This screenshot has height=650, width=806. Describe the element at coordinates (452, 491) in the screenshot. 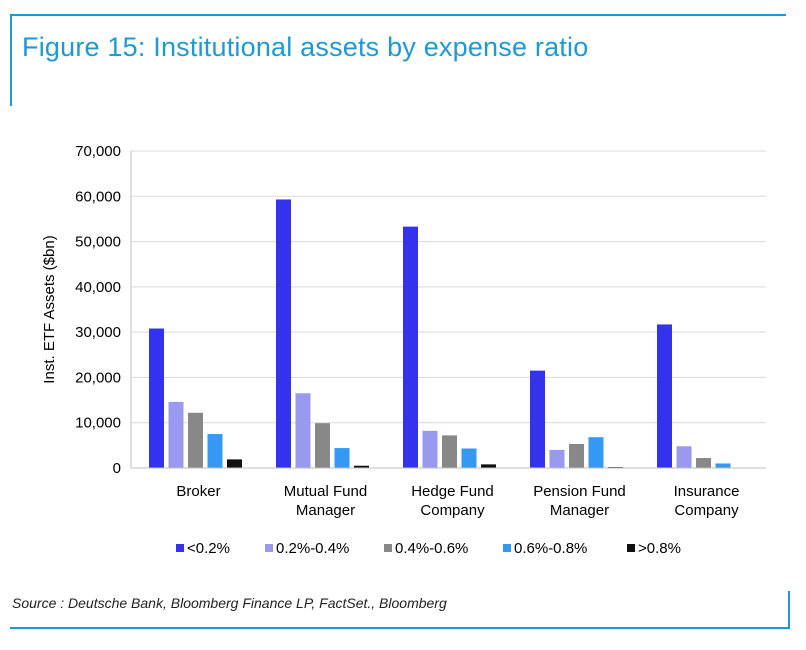

I see `x-tick-label: Hedge Fund` at that location.